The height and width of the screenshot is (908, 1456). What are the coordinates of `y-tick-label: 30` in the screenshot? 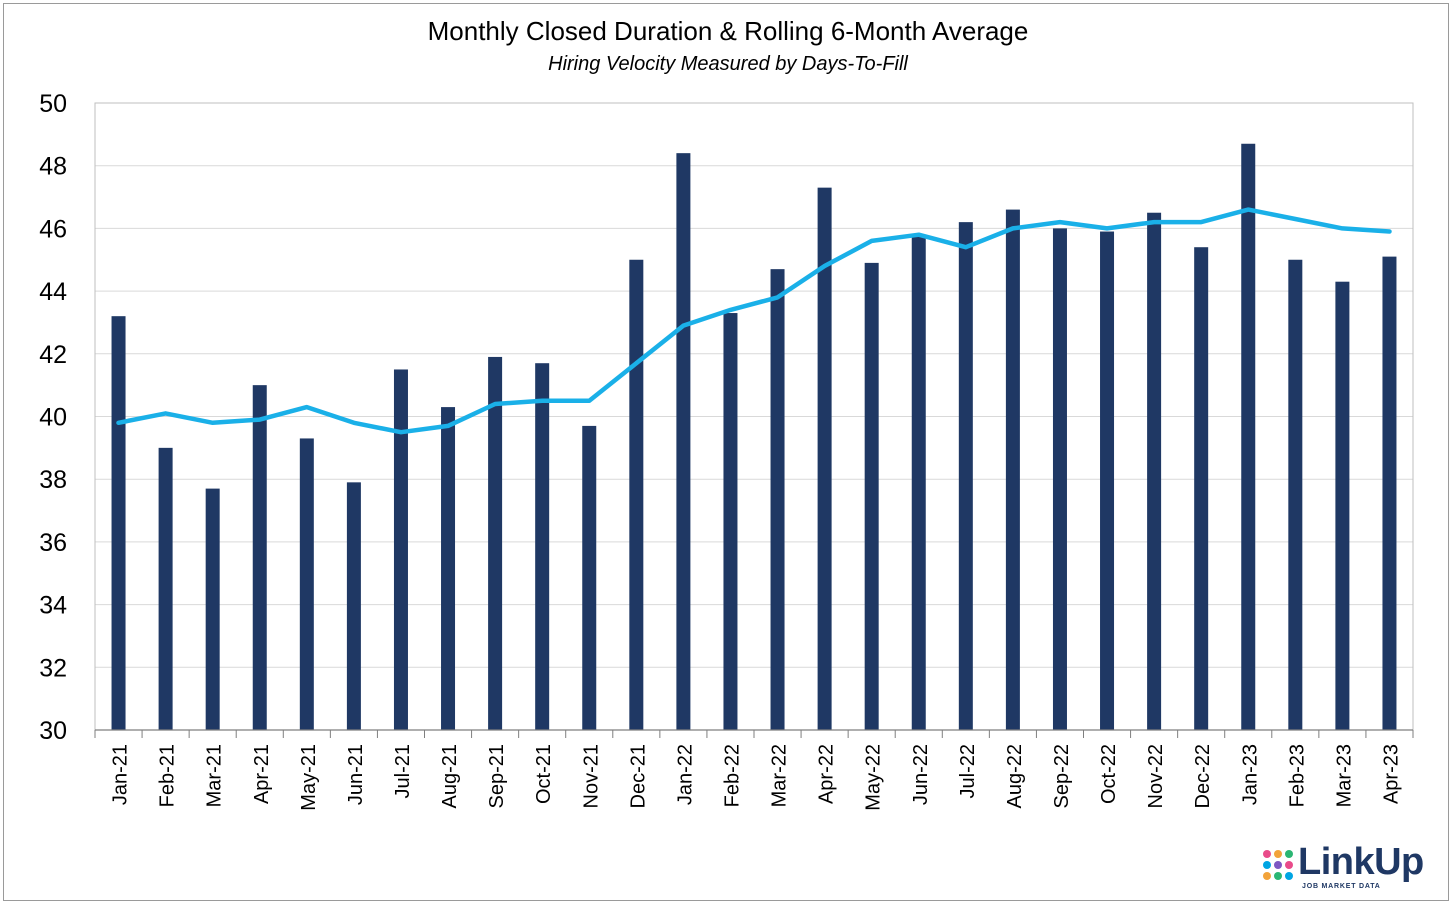 It's located at (53, 731).